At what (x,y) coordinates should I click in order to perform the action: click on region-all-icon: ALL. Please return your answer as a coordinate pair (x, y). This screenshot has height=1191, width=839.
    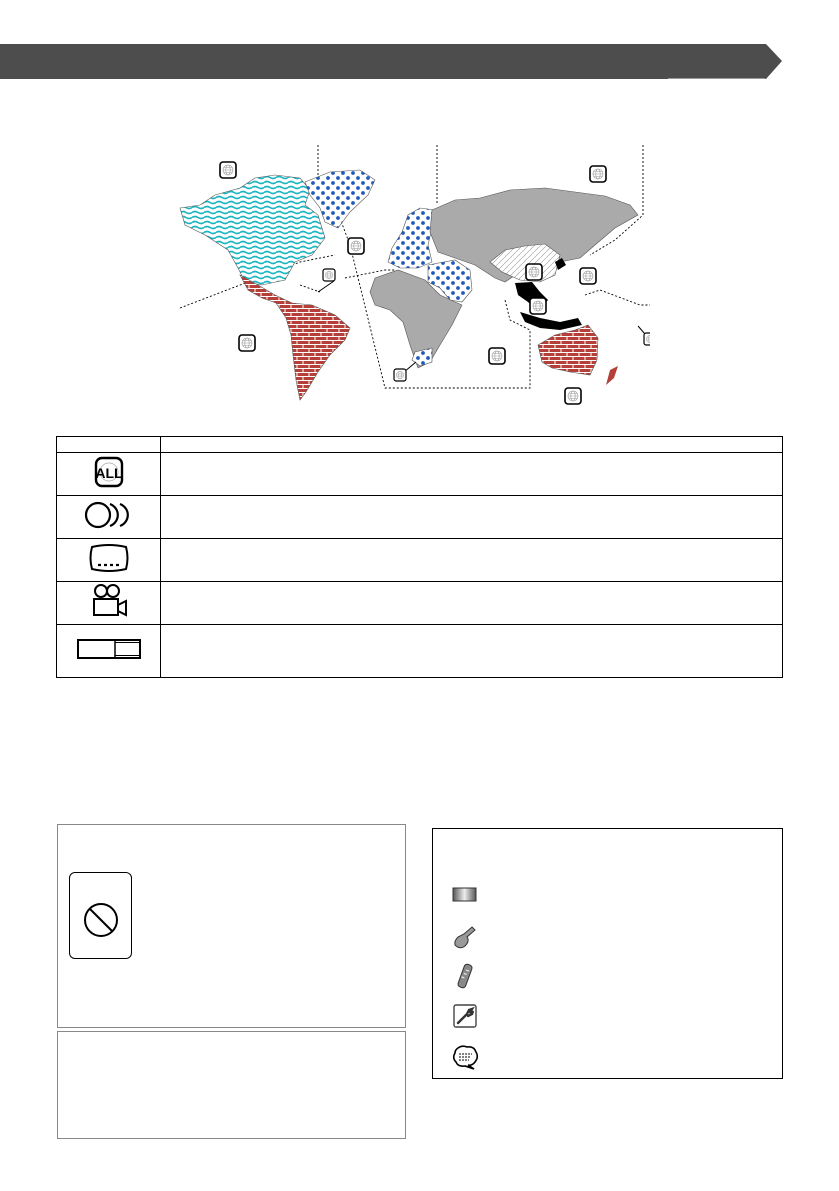
    Looking at the image, I should click on (108, 471).